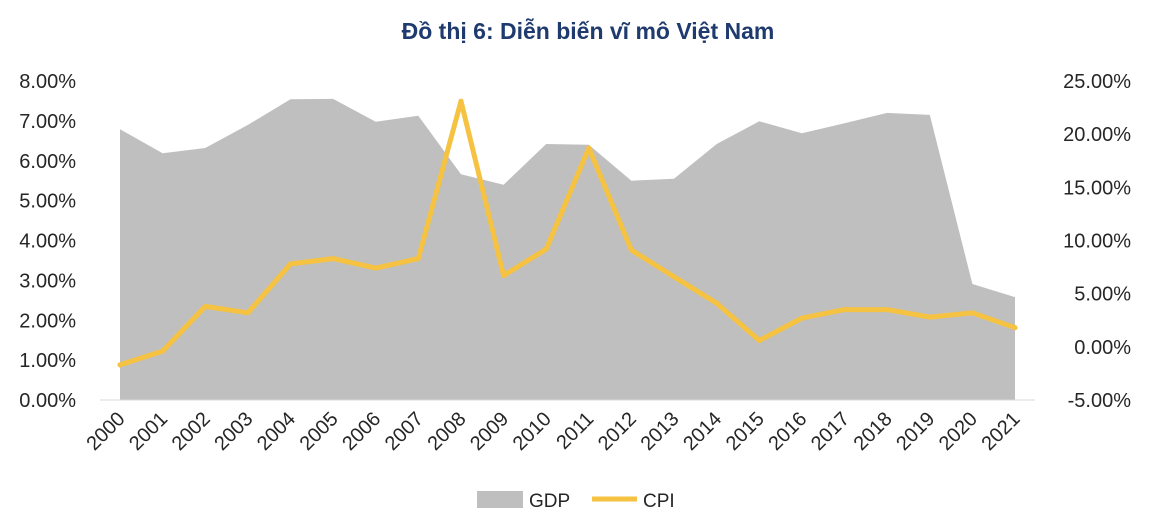 Image resolution: width=1176 pixels, height=530 pixels. I want to click on left-axis-tick-label: 1.00%, so click(47, 361).